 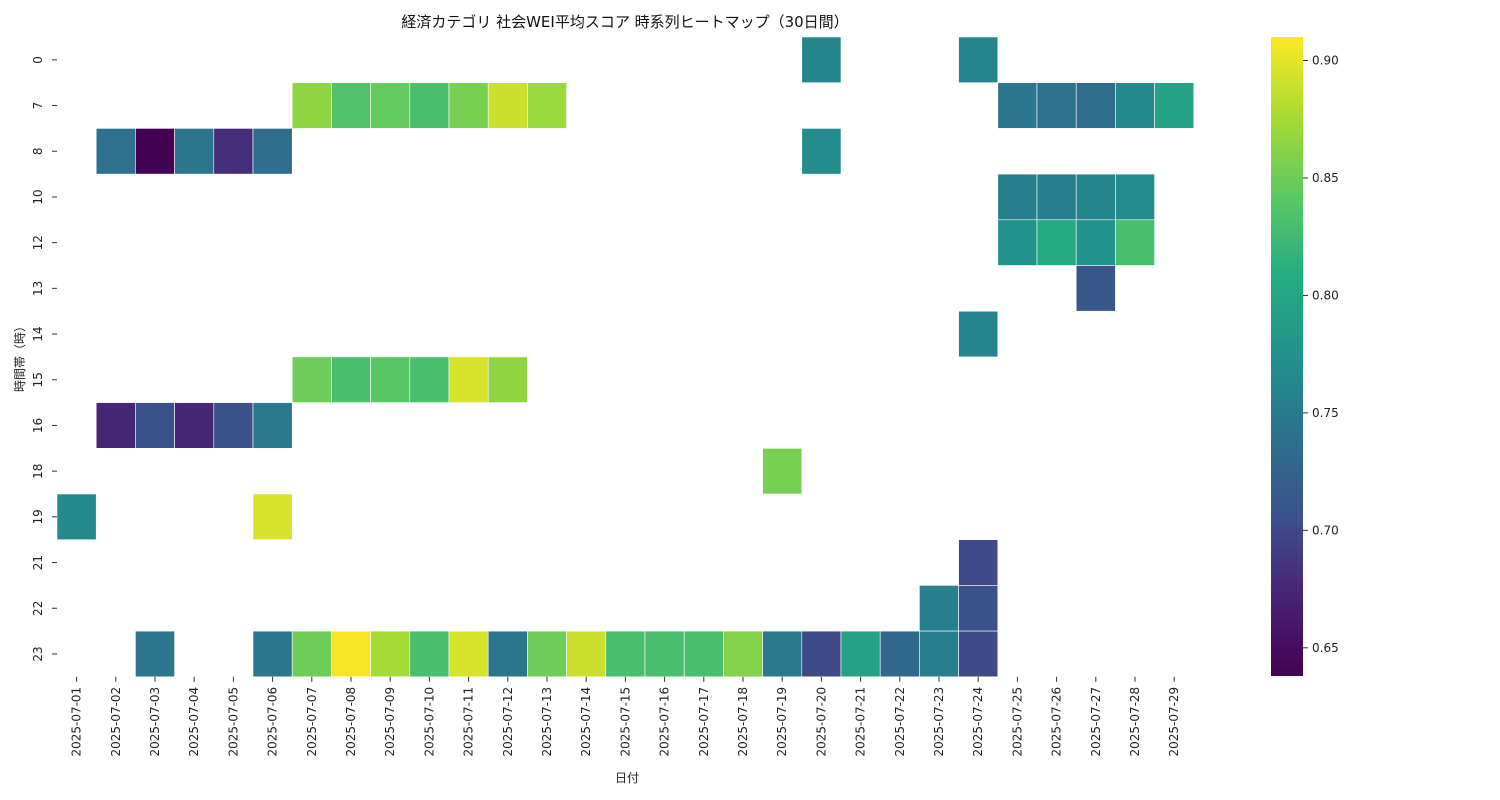 What do you see at coordinates (44, 359) in the screenshot?
I see `y-axis-ticks: 0 7 8 10 12 13 14 15 16 18 19 21 22 23` at bounding box center [44, 359].